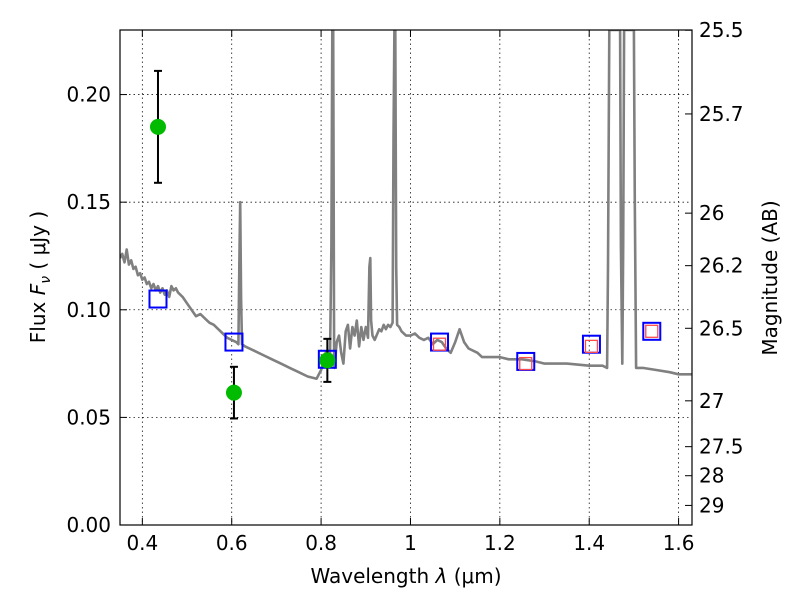 The image size is (800, 600). Describe the element at coordinates (711, 401) in the screenshot. I see `y2-tick-label: 27` at that location.